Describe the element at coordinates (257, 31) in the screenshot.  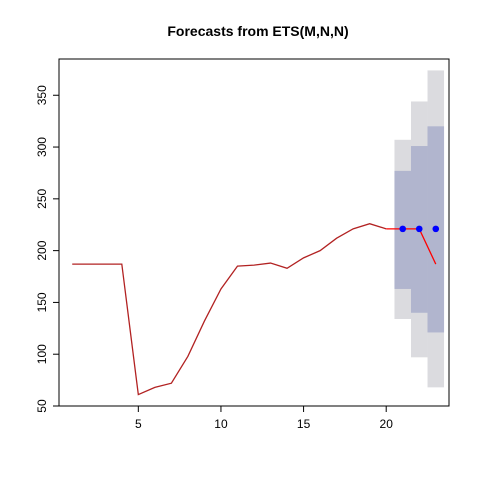
I see `chart-title: Forecasts from ETS(M,N,N)` at that location.